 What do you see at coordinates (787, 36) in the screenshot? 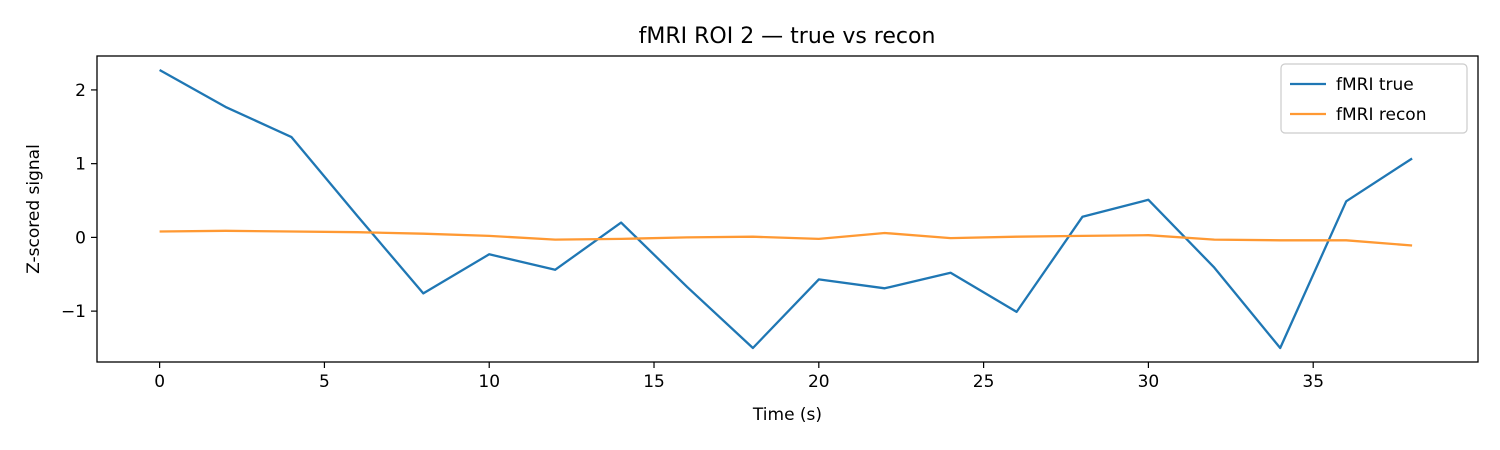
I see `chart-title: fMRI ROI 2 — true vs recon` at bounding box center [787, 36].